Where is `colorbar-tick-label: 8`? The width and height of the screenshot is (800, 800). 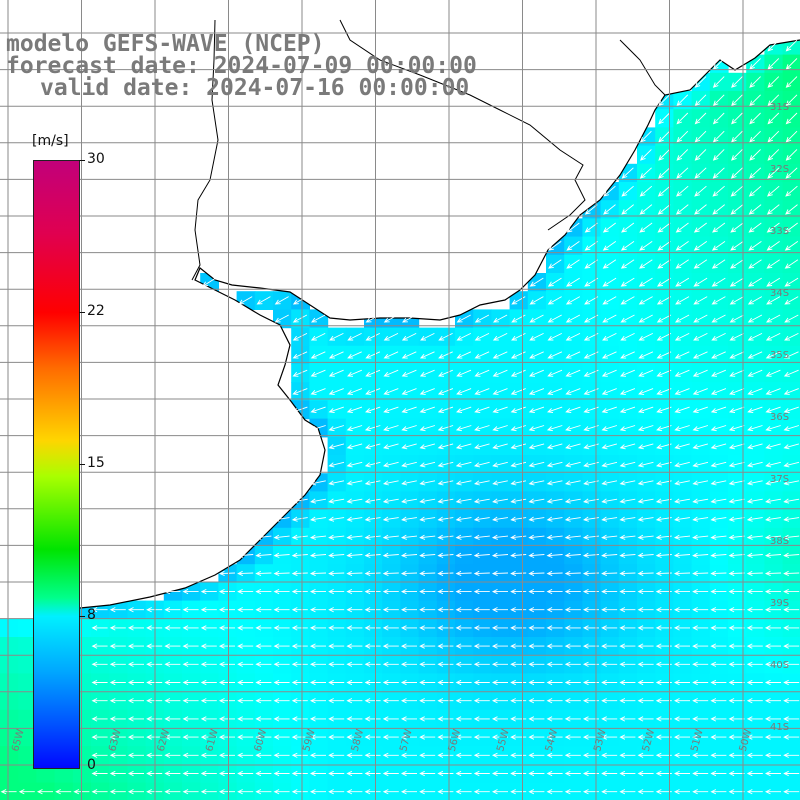 colorbar-tick-label: 8 is located at coordinates (91, 615).